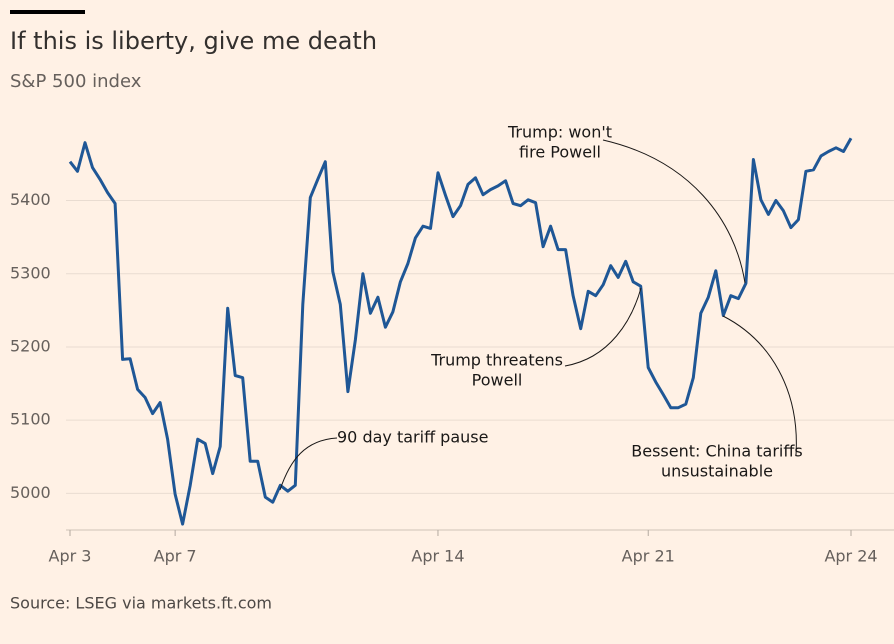 This screenshot has width=894, height=644. I want to click on y-tick-label: 5100, so click(30, 419).